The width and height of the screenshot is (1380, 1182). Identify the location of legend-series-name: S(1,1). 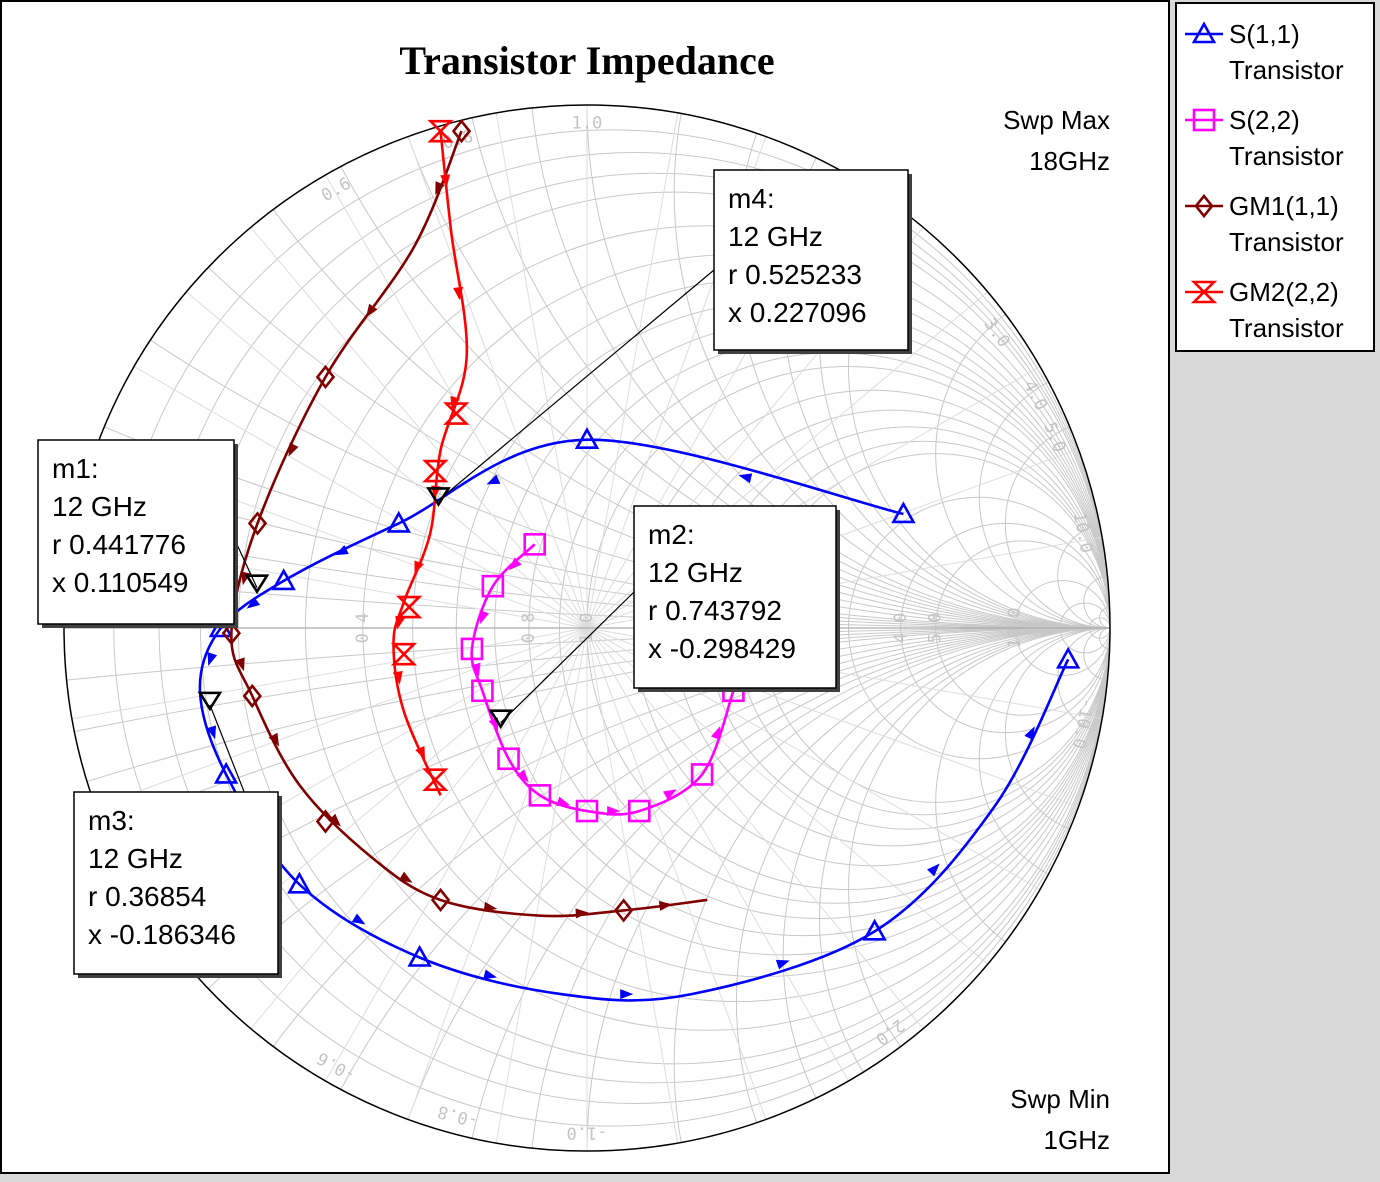
(1264, 34).